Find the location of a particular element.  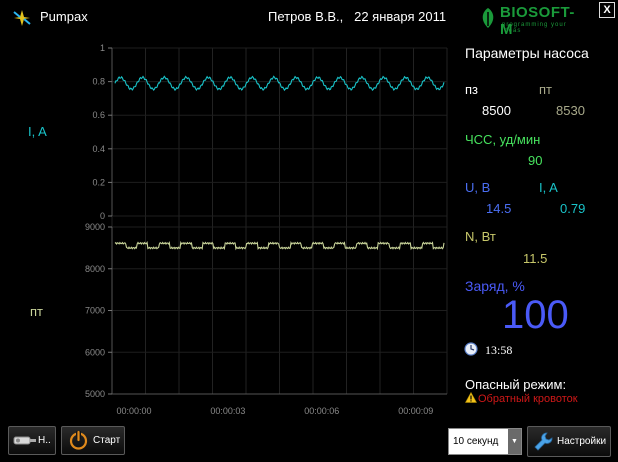

y-tick-label: 0.8 is located at coordinates (98, 82).